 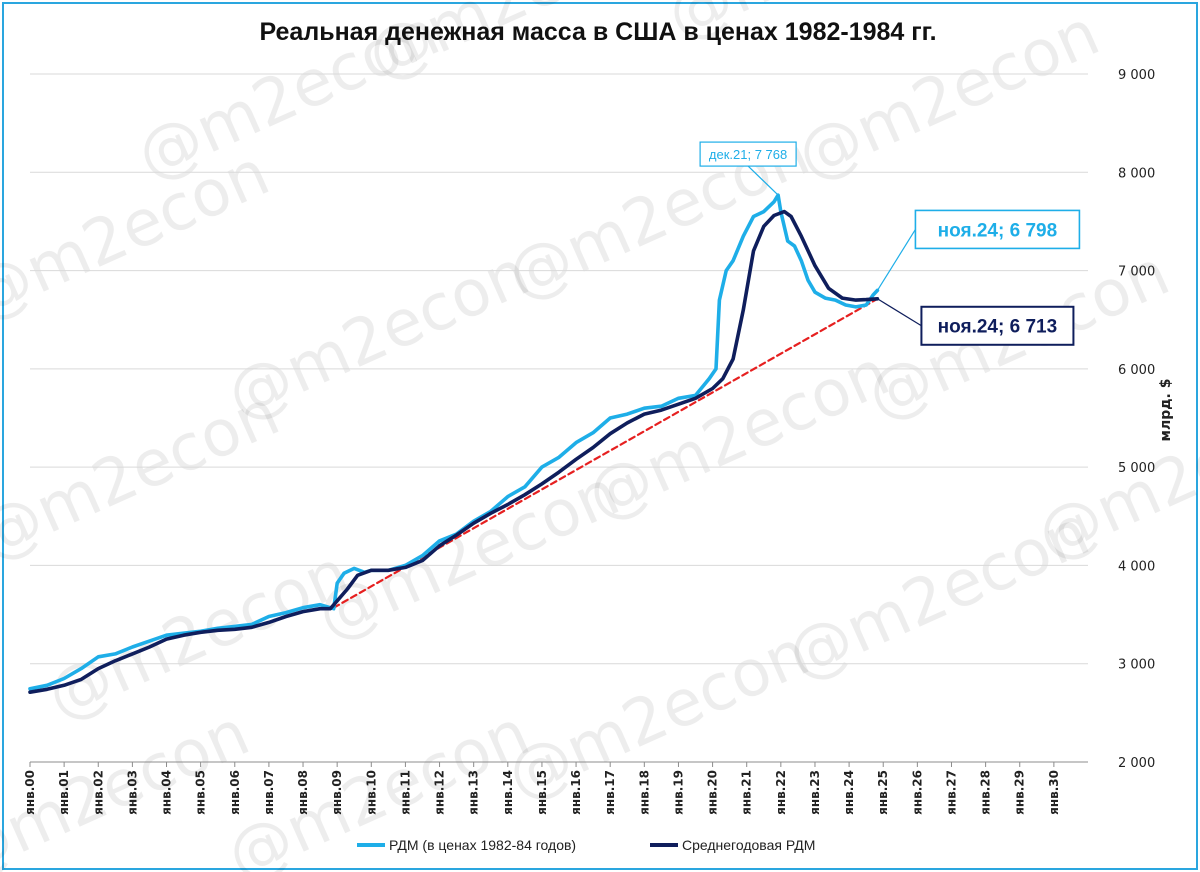 I want to click on y-tick-label: 8 000, so click(x=1136, y=173).